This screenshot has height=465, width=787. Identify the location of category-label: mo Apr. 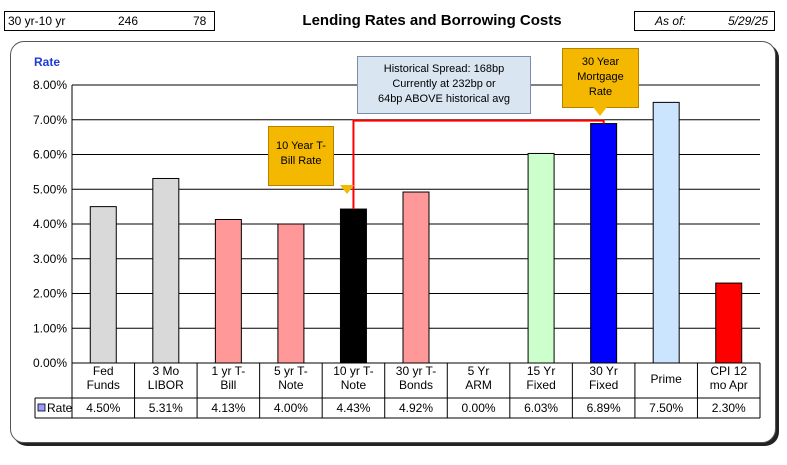
(729, 385).